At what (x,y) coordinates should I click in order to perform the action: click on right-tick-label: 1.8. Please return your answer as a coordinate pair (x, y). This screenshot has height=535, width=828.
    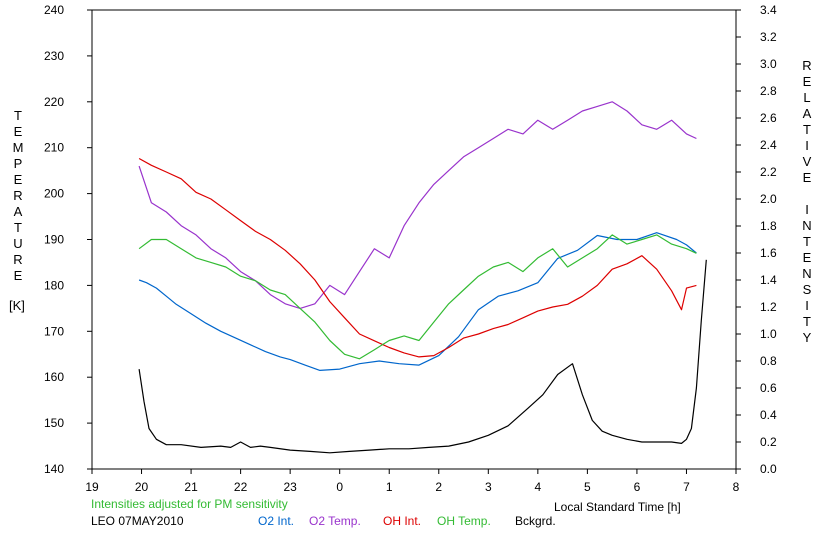
    Looking at the image, I should click on (768, 226).